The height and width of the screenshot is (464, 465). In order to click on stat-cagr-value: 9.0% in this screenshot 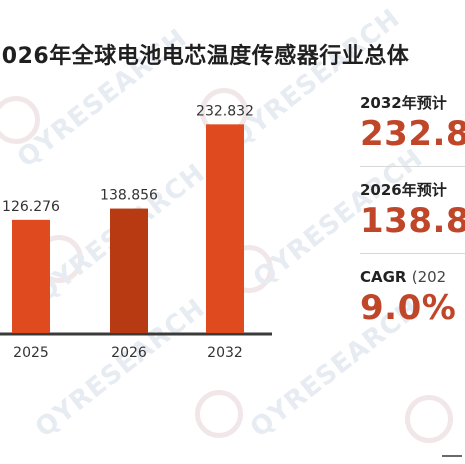, I will do `click(408, 308)`.